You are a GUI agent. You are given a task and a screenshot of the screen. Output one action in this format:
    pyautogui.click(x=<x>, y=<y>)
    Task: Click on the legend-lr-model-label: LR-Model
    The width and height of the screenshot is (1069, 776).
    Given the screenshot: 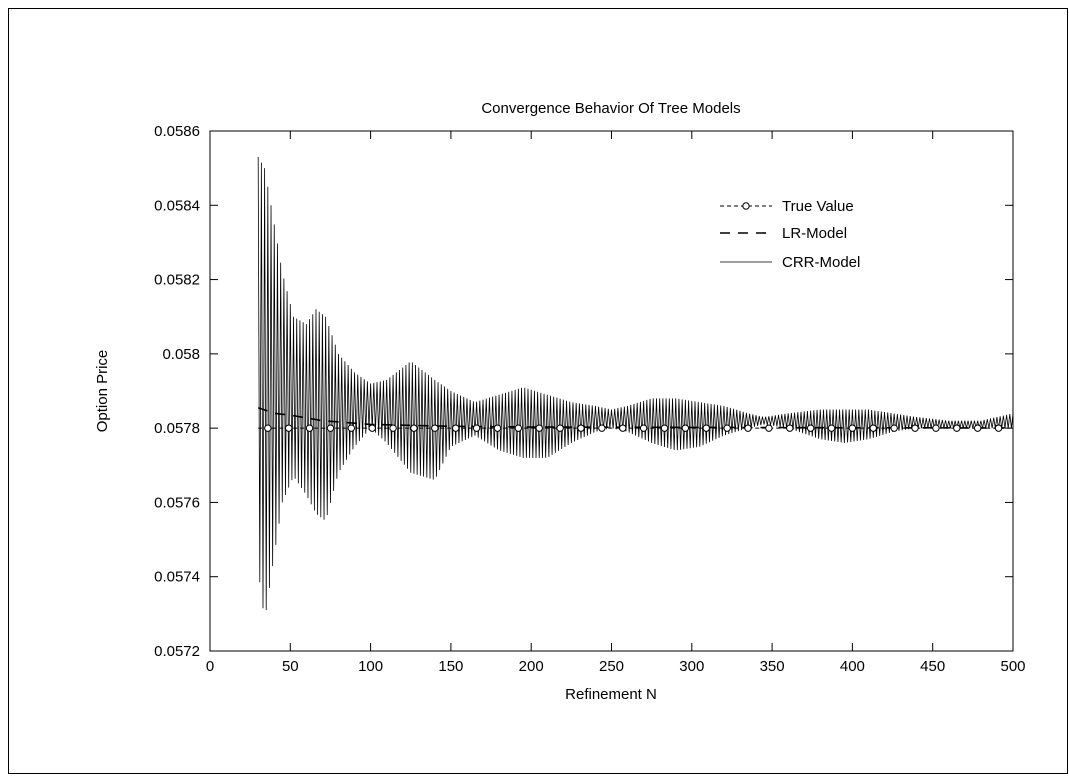 What is the action you would take?
    pyautogui.click(x=814, y=233)
    